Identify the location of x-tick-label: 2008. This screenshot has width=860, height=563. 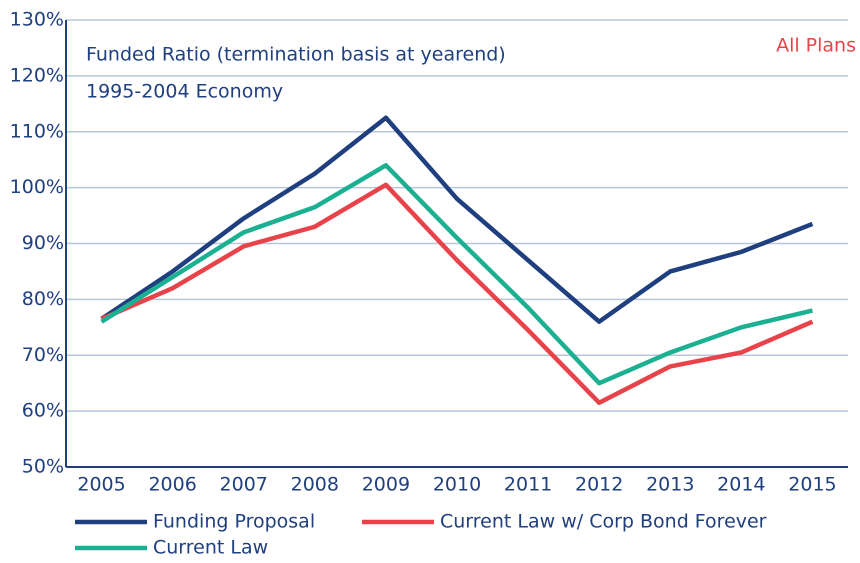
(315, 485).